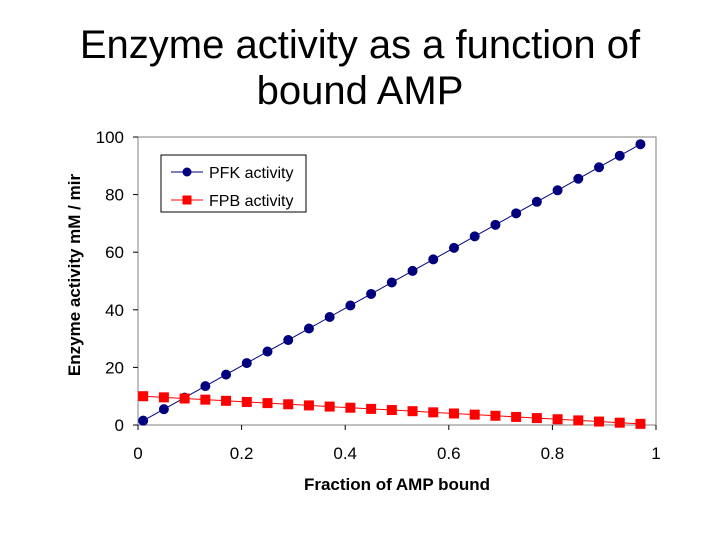  I want to click on legend-marker-fpb-activity, so click(187, 200).